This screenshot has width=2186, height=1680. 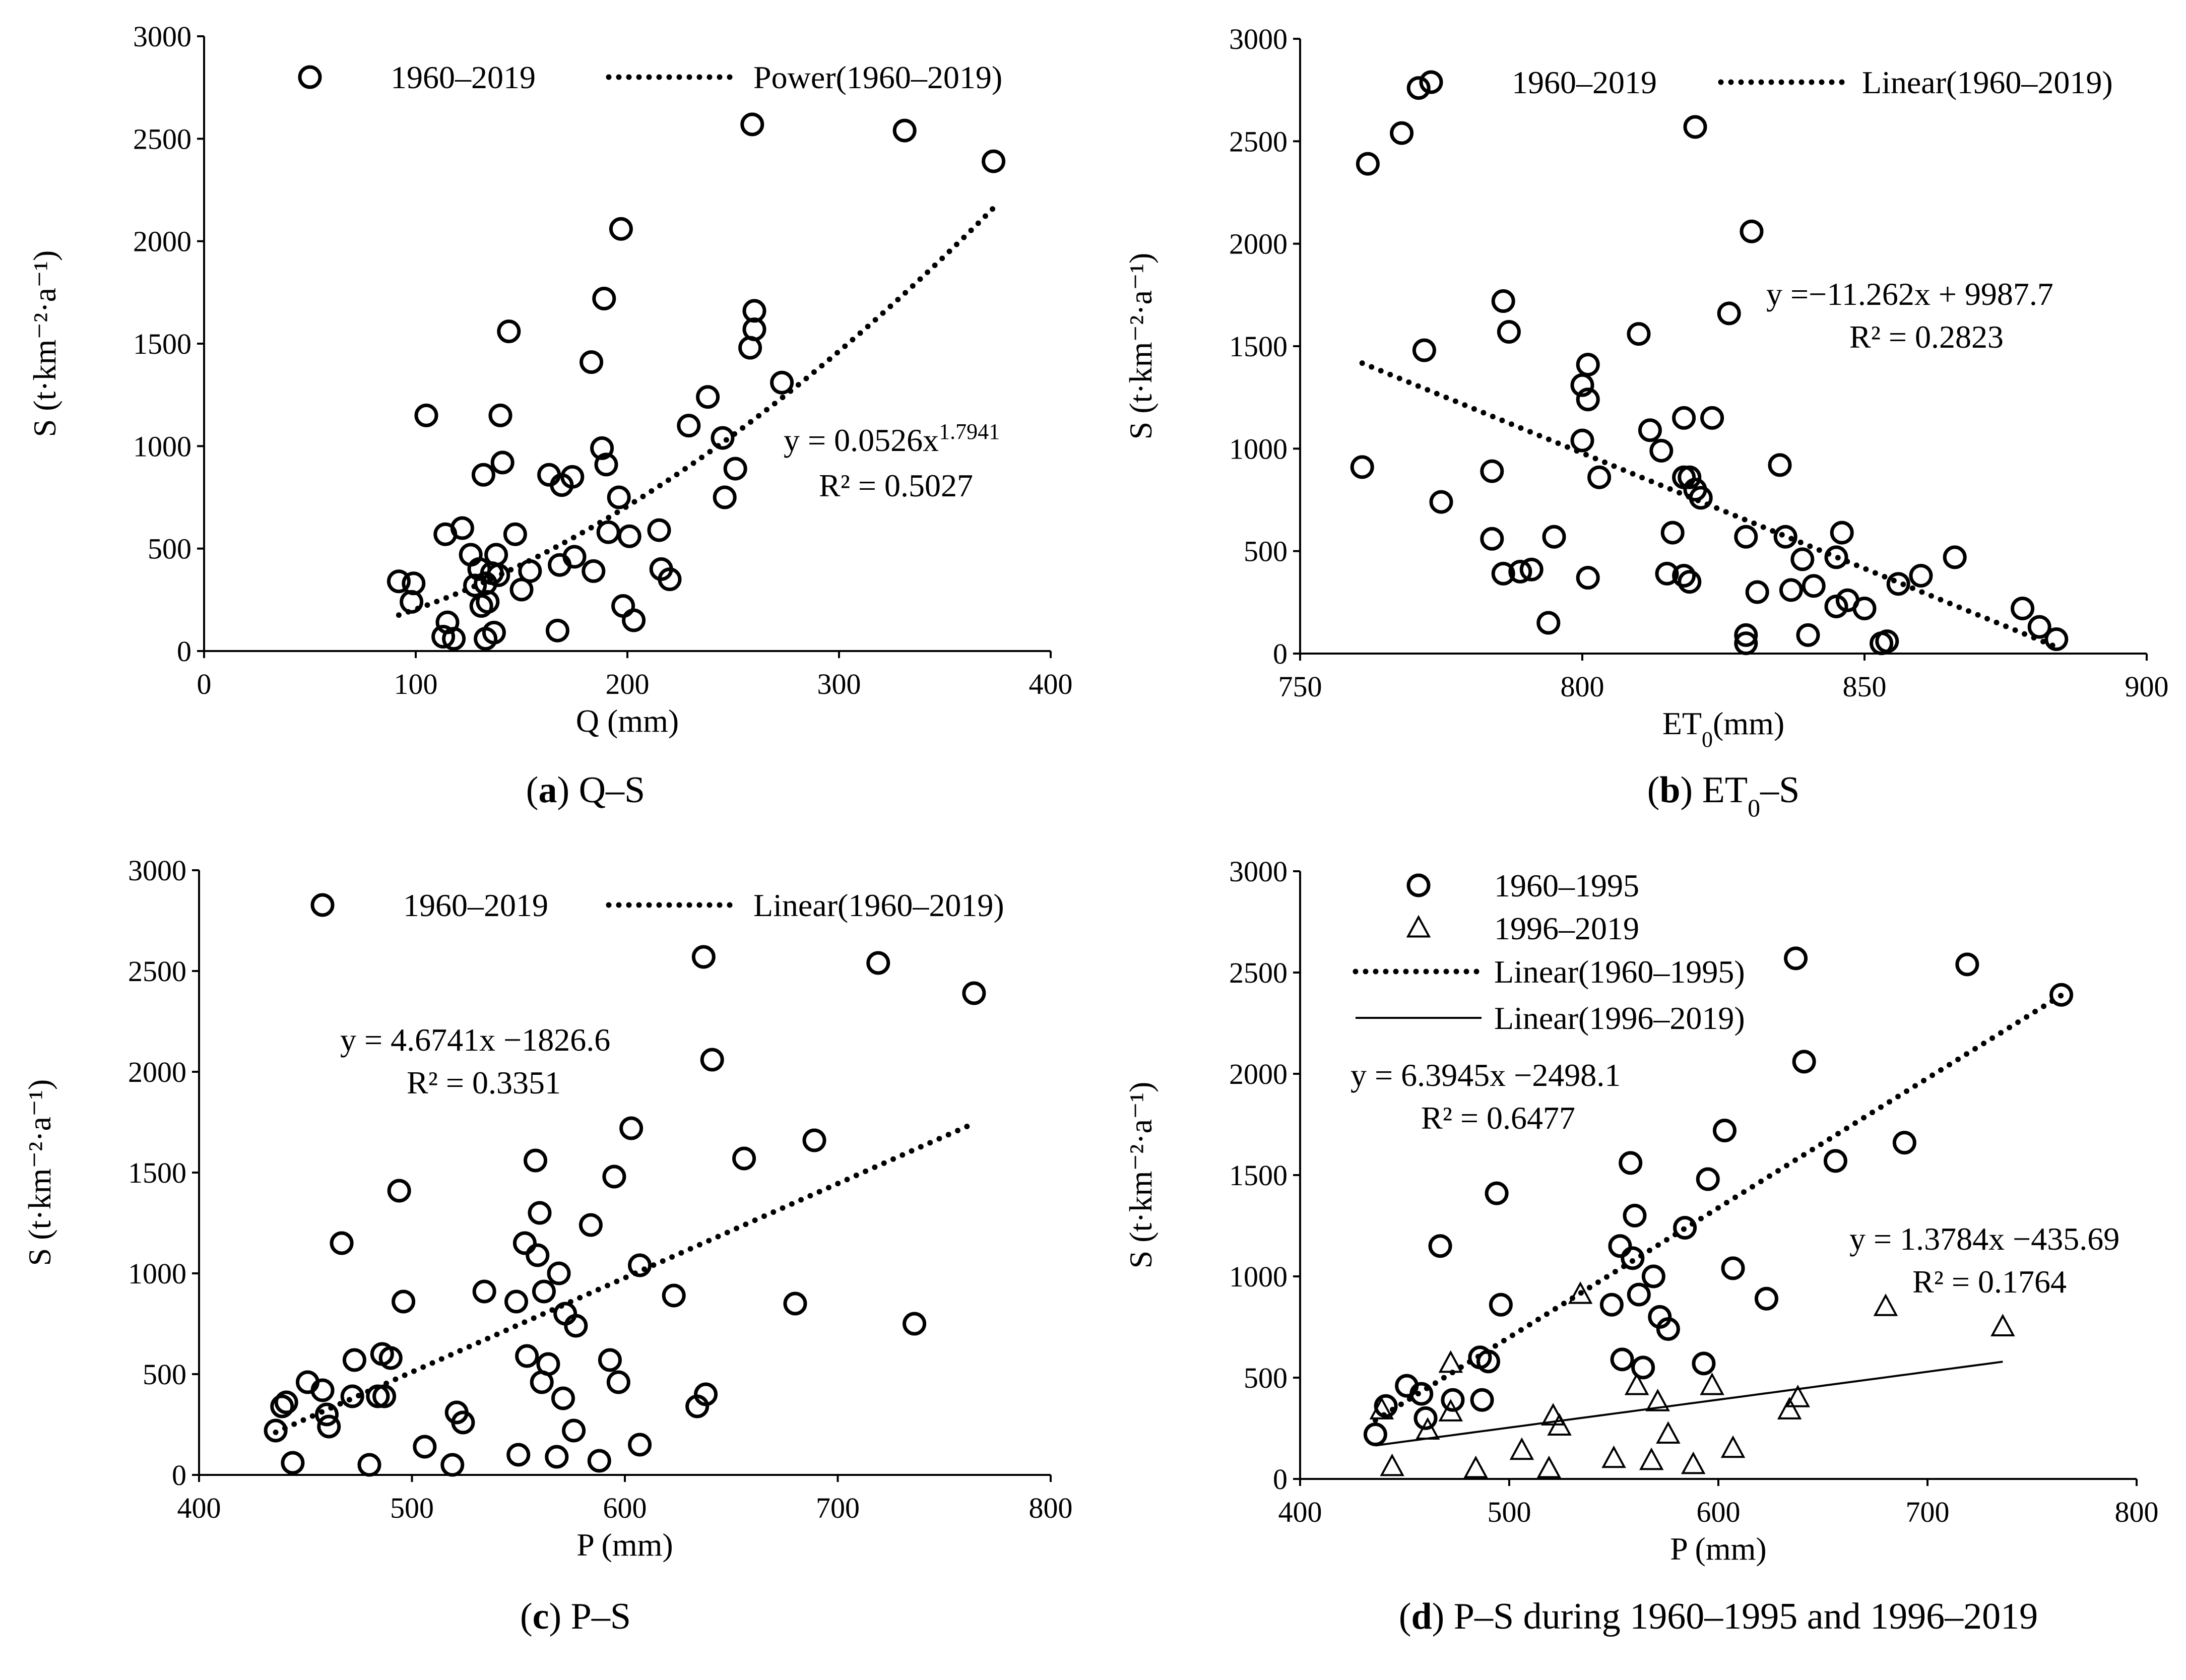 What do you see at coordinates (310, 77) in the screenshot?
I see `legend-marker-circle` at bounding box center [310, 77].